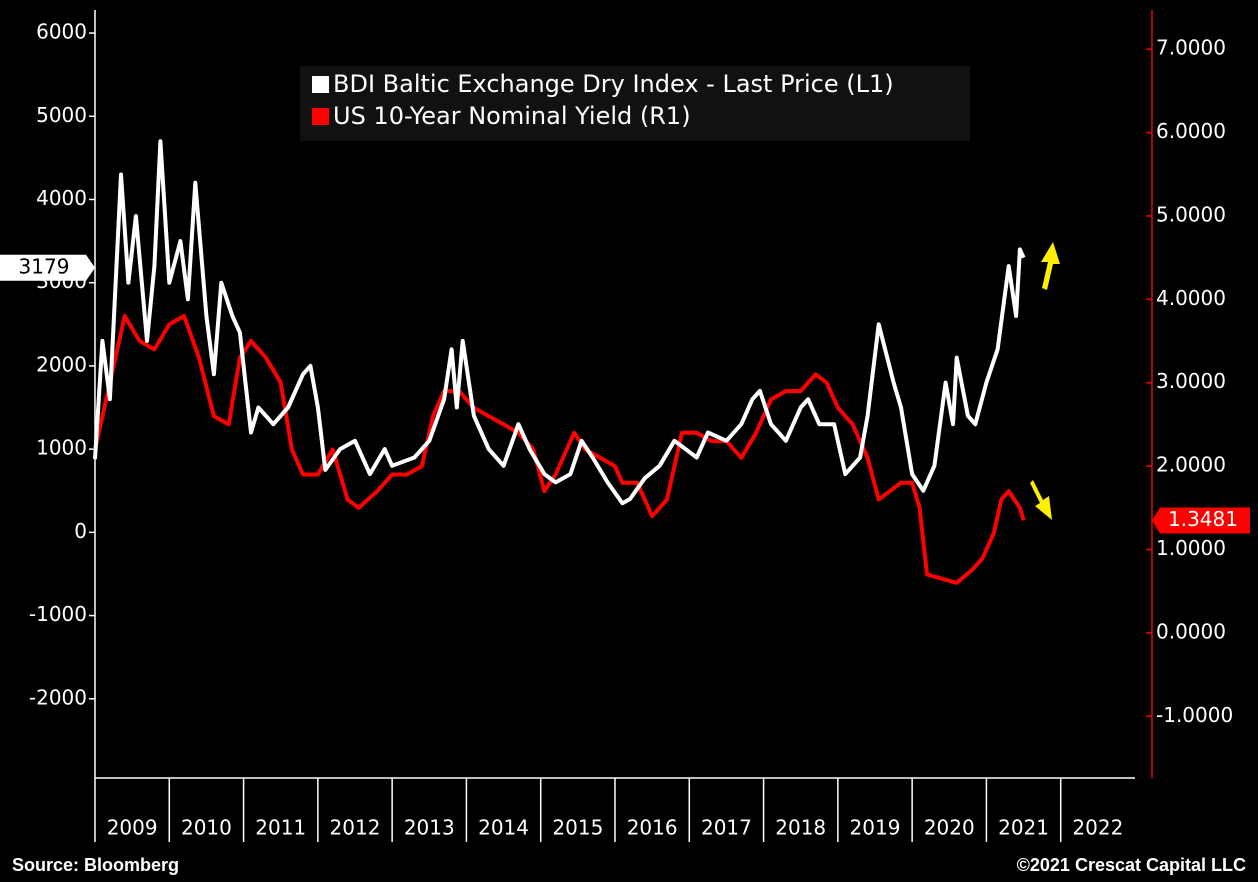 The width and height of the screenshot is (1258, 882). Describe the element at coordinates (280, 828) in the screenshot. I see `x-tick-label: 2011` at that location.